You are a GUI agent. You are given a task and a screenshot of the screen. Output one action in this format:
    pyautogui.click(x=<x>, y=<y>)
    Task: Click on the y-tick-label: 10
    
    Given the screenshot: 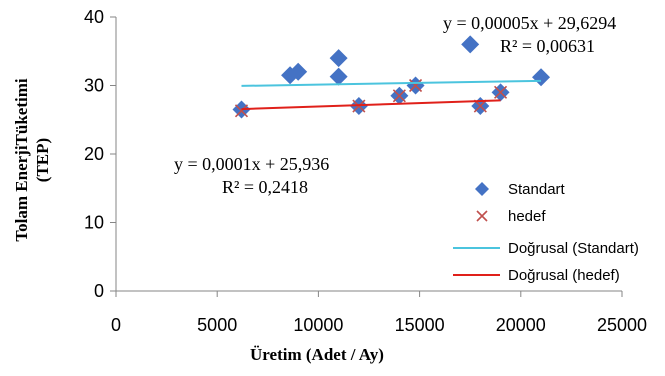 What is the action you would take?
    pyautogui.click(x=94, y=223)
    